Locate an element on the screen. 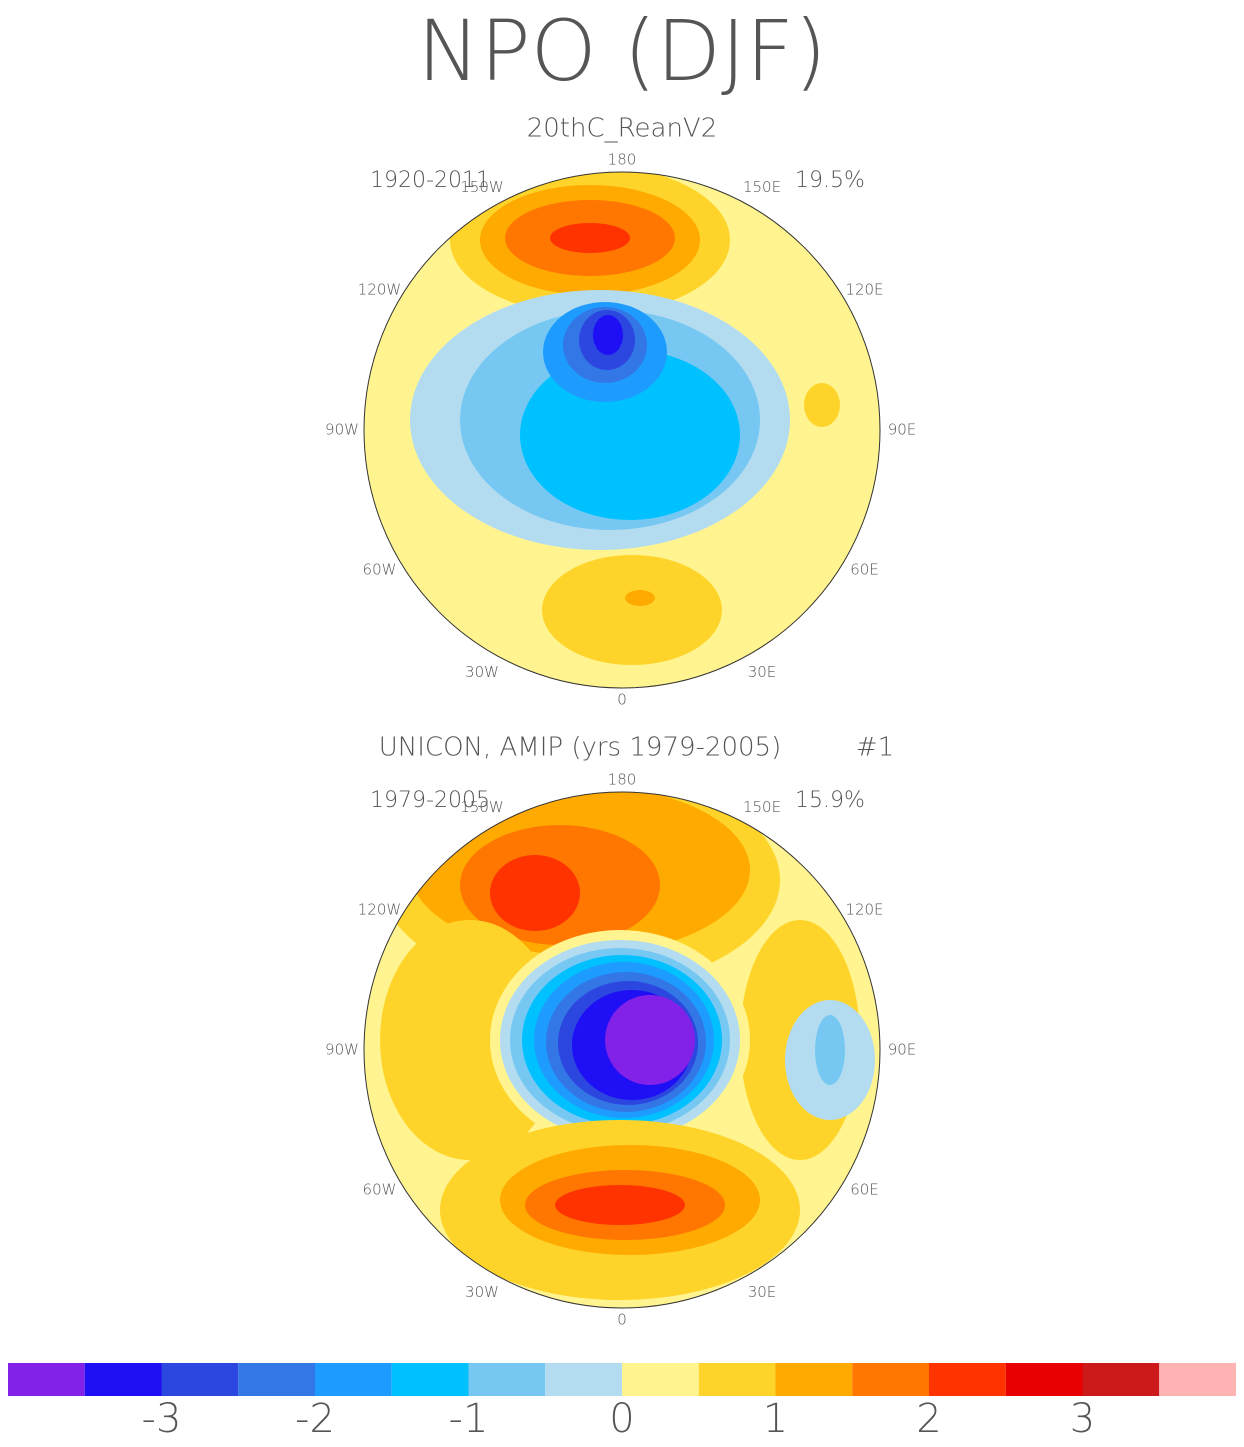  panel-variance: 19.5% is located at coordinates (830, 180).